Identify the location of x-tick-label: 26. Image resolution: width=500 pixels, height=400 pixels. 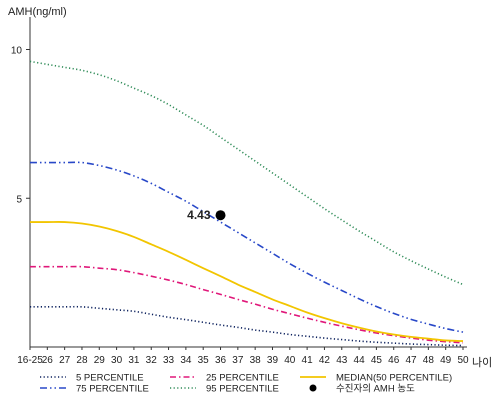
(48, 360).